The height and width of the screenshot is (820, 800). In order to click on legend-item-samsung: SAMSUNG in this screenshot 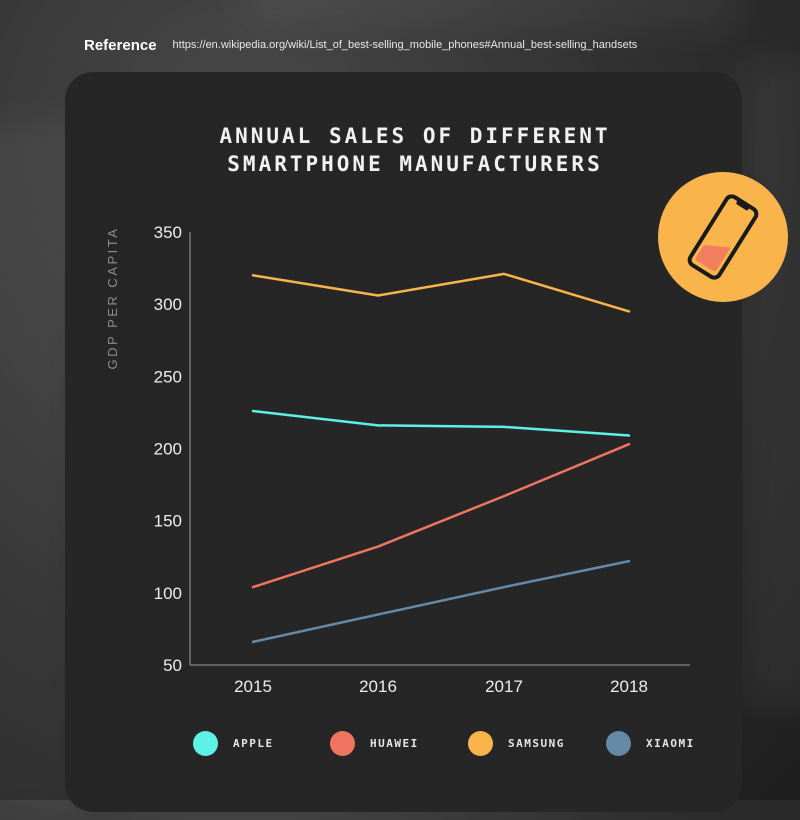, I will do `click(516, 743)`.